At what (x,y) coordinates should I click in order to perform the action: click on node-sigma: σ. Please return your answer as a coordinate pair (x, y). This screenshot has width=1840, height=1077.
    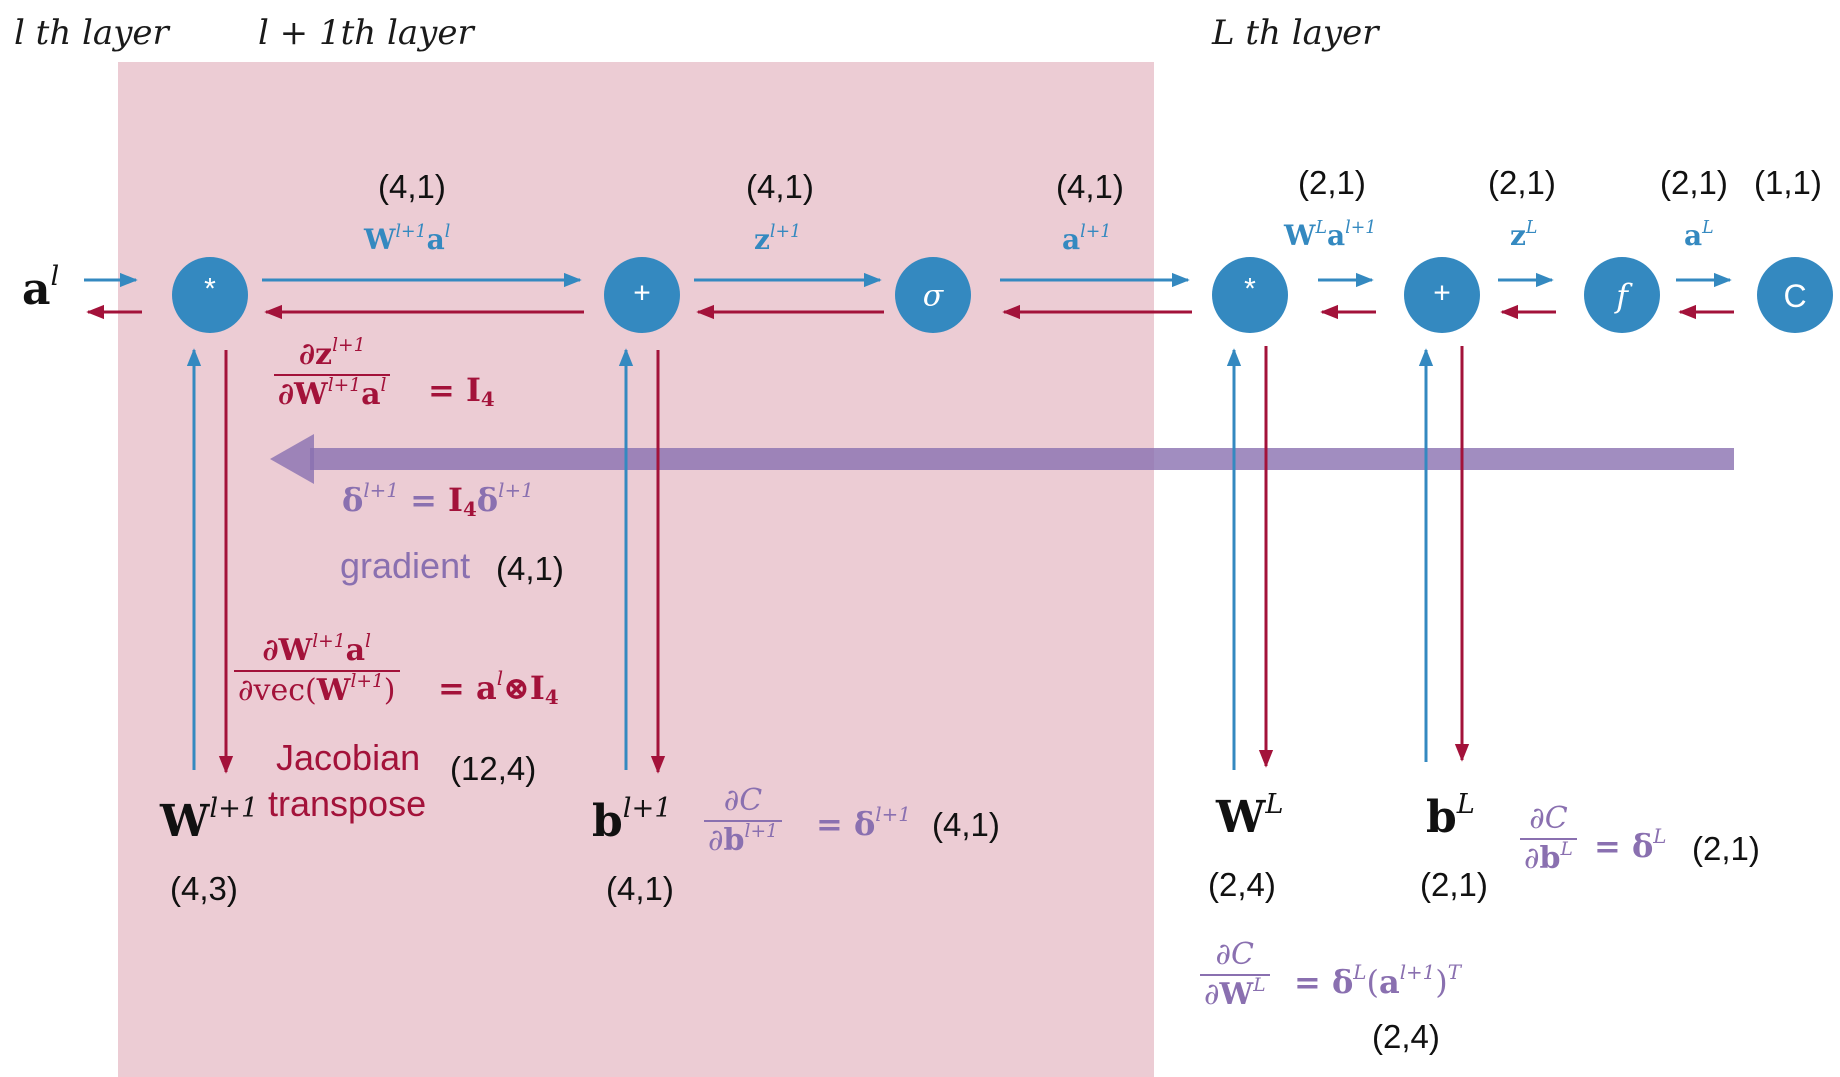
    Looking at the image, I should click on (933, 295).